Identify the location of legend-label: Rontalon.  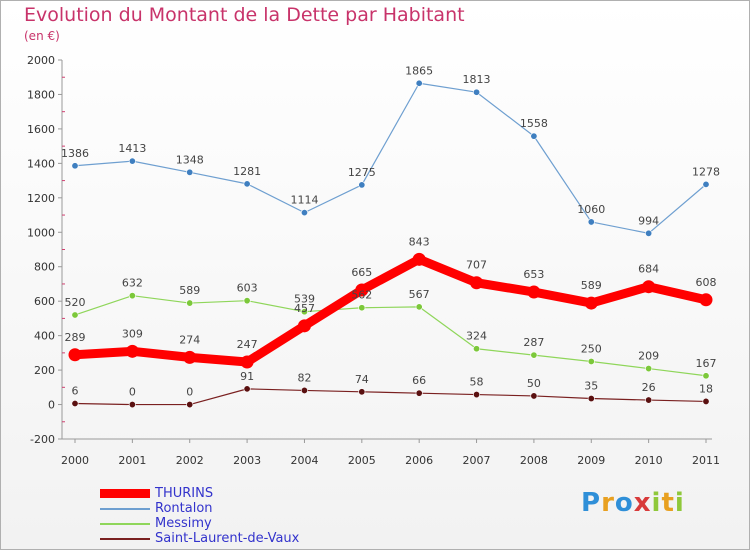
(184, 508).